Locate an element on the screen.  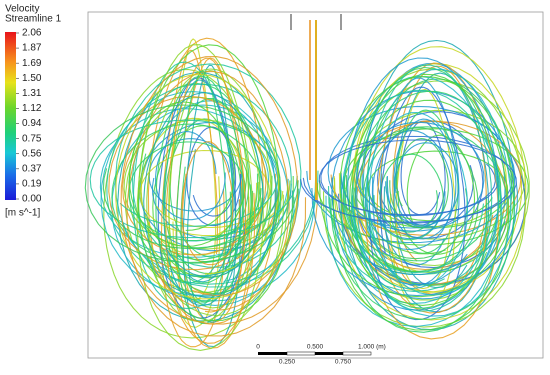
legend-tick-label: 0.37 is located at coordinates (32, 168).